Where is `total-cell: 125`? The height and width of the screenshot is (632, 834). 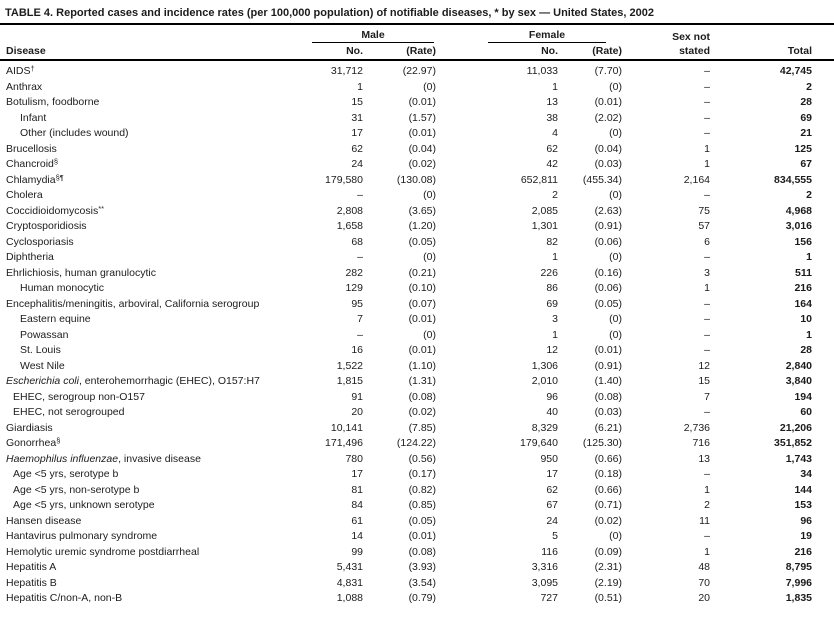
total-cell: 125 is located at coordinates (803, 148).